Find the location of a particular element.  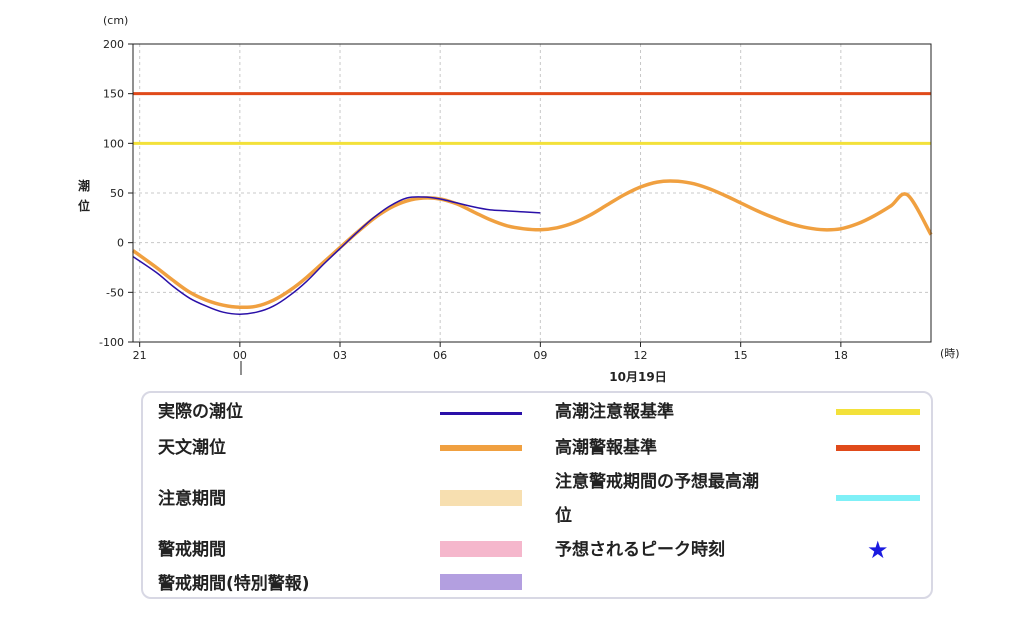

legend-swatch-surge-advisory is located at coordinates (878, 412).